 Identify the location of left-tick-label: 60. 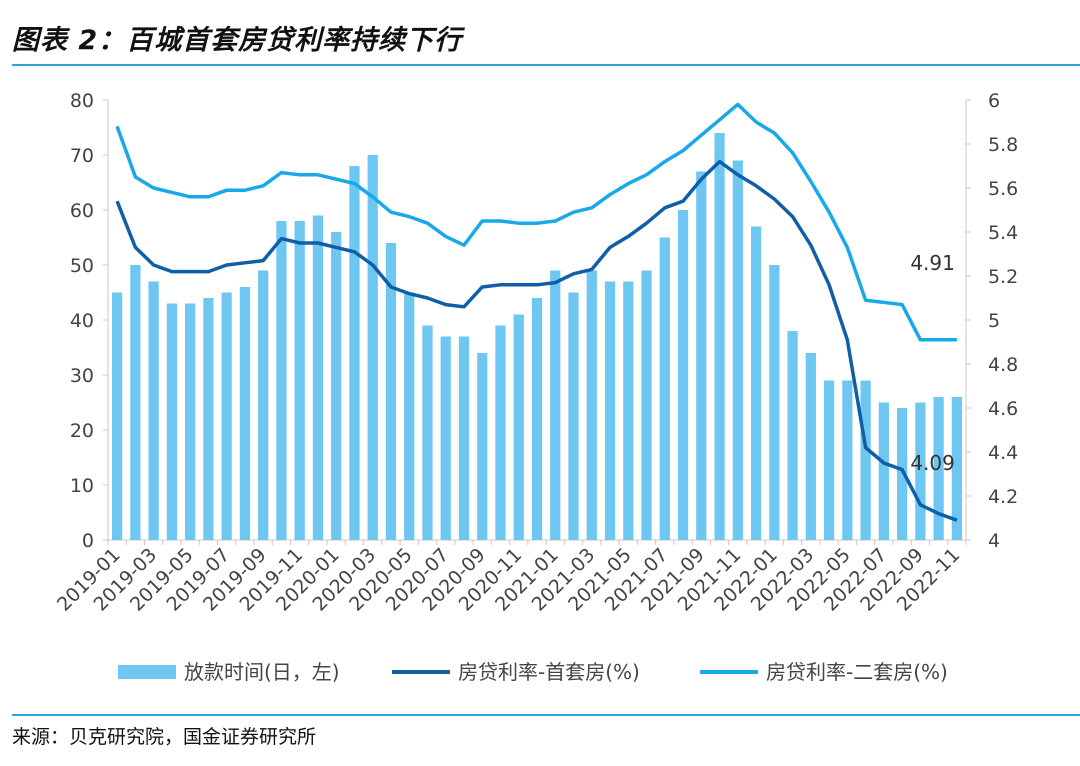
(82, 211).